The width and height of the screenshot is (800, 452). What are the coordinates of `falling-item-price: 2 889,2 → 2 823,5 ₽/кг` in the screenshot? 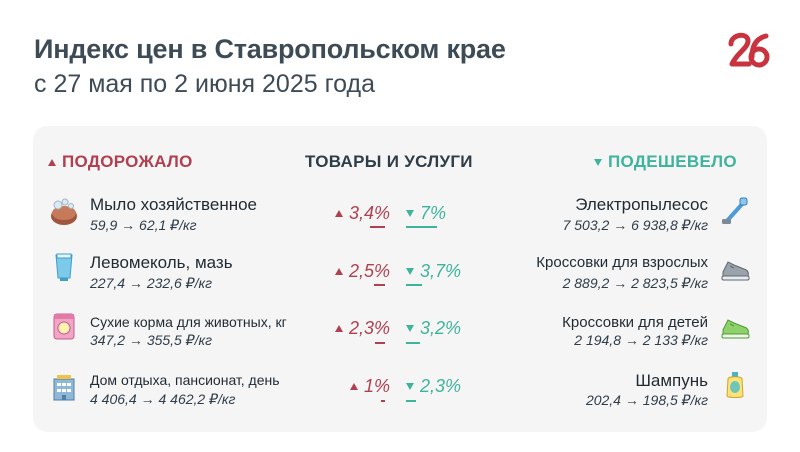 It's located at (635, 283).